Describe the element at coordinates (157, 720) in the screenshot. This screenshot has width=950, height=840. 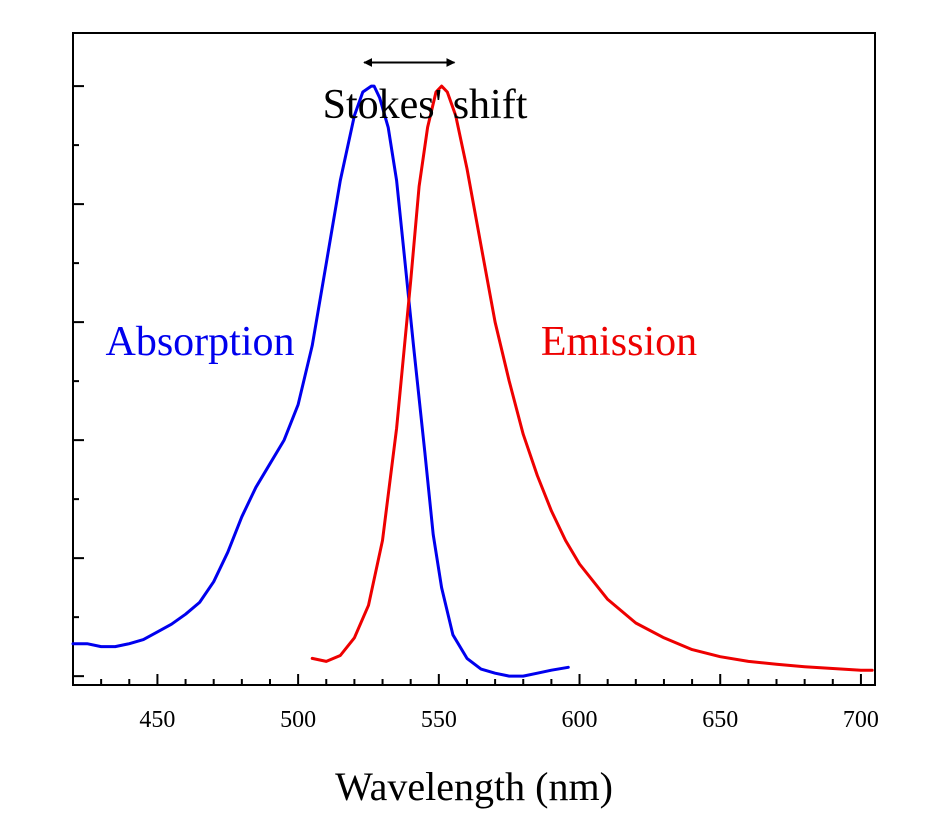
I see `x-tick-label: 450` at that location.